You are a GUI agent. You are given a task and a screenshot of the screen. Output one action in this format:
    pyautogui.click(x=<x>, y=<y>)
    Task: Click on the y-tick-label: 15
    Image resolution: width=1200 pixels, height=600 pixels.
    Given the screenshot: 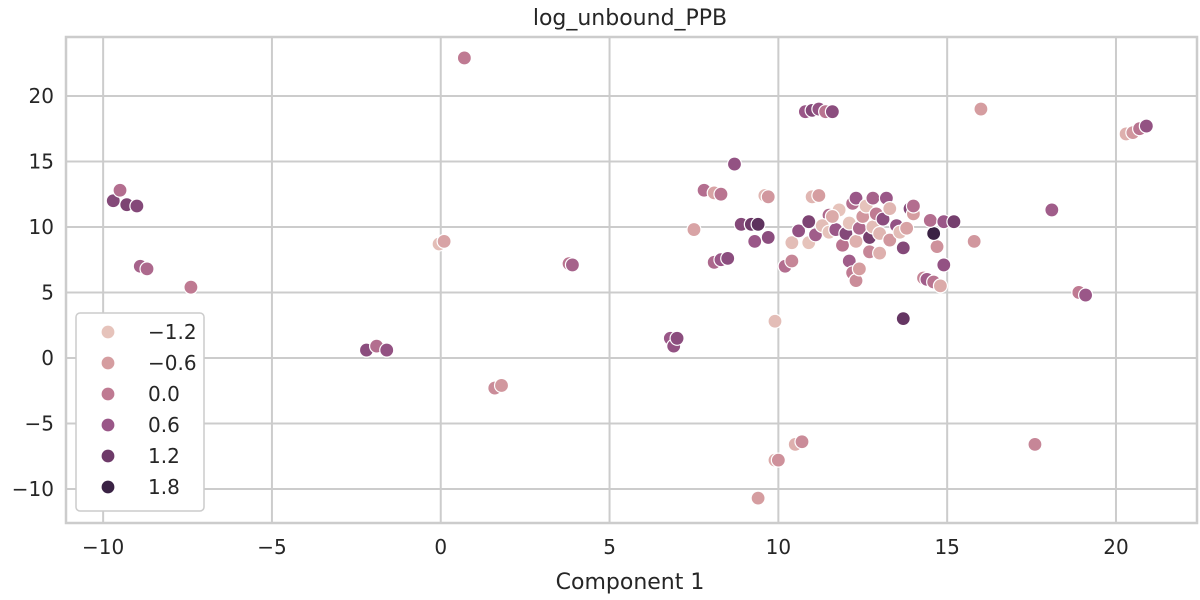 What is the action you would take?
    pyautogui.click(x=41, y=161)
    